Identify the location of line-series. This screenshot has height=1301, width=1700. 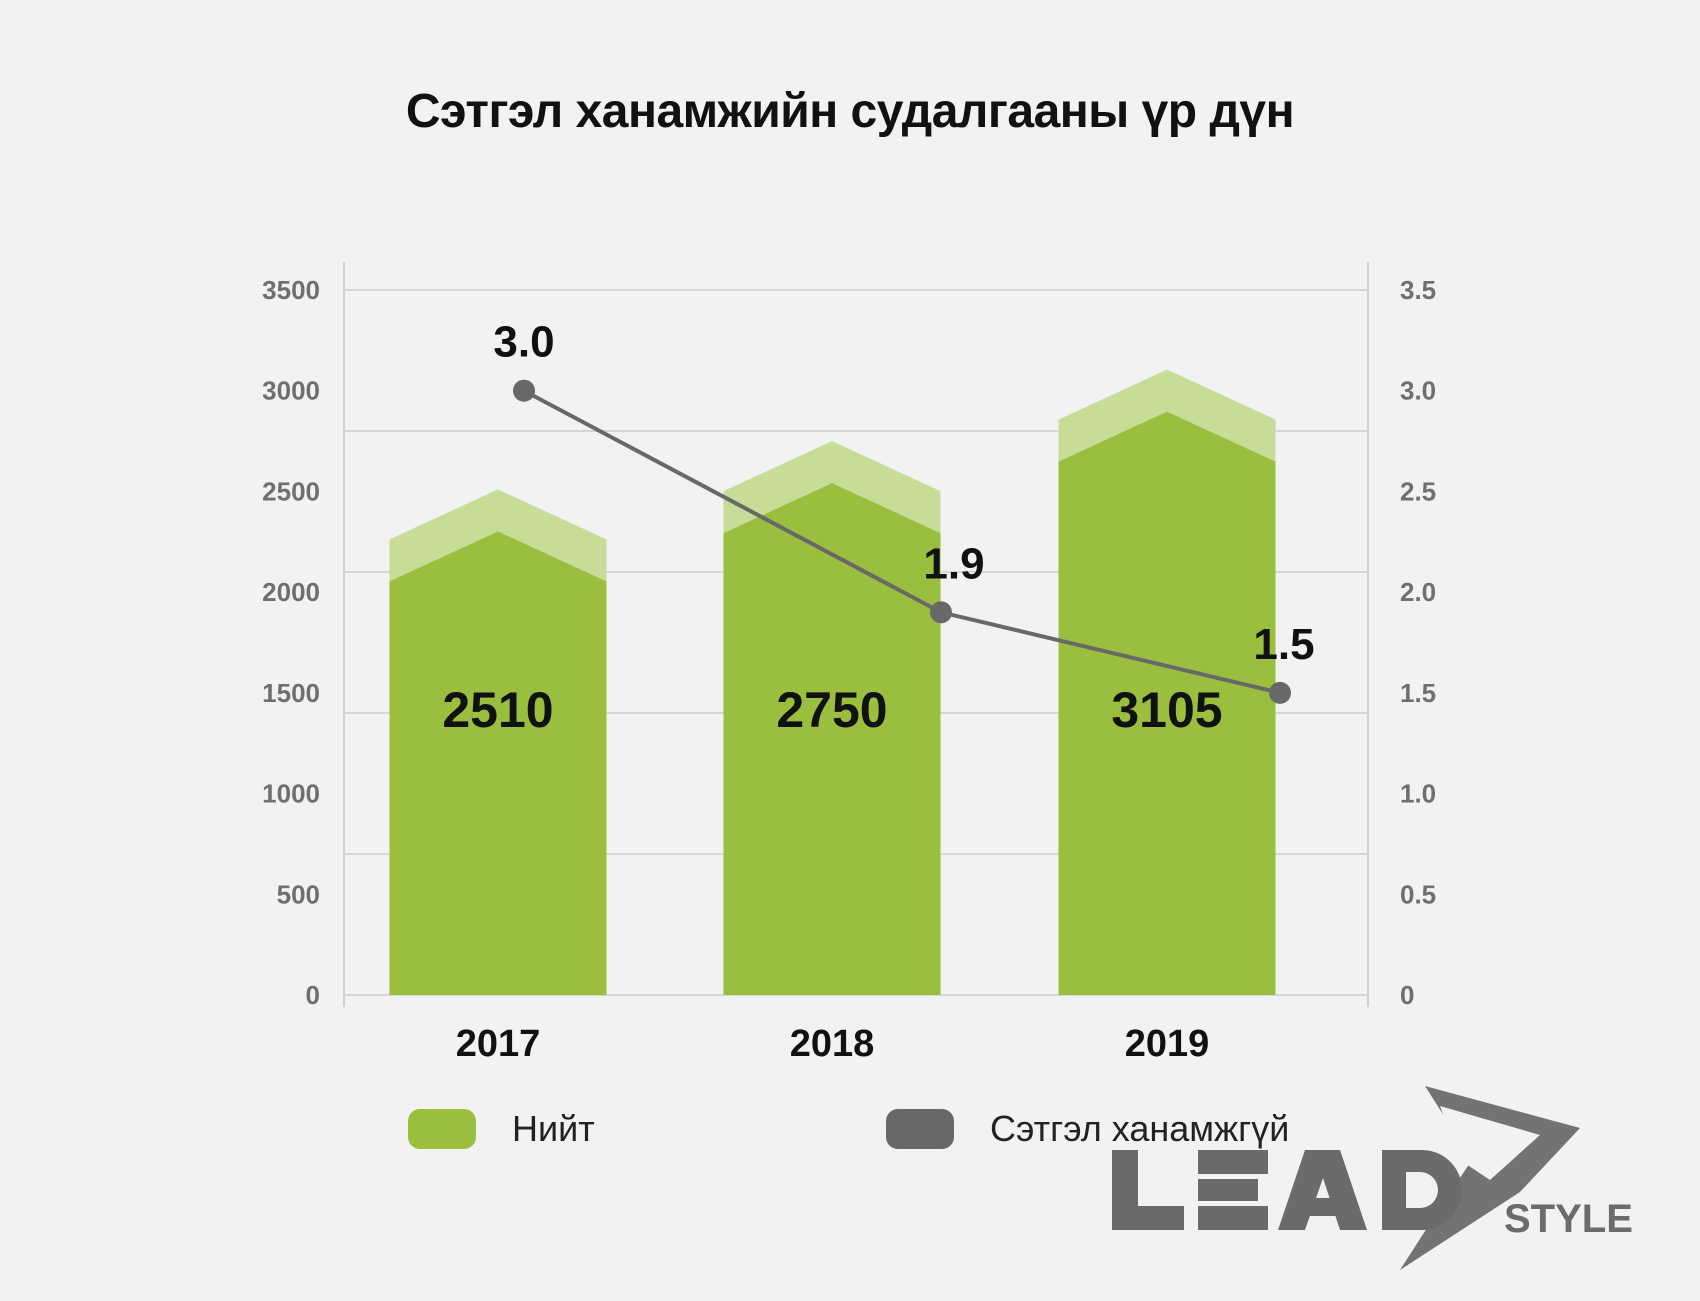
(902, 541).